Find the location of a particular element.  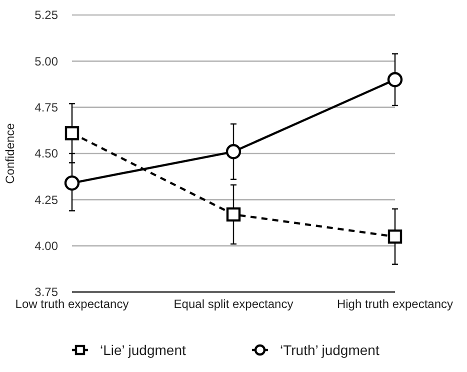

x-tick-label: Equal split expectancy is located at coordinates (234, 304).